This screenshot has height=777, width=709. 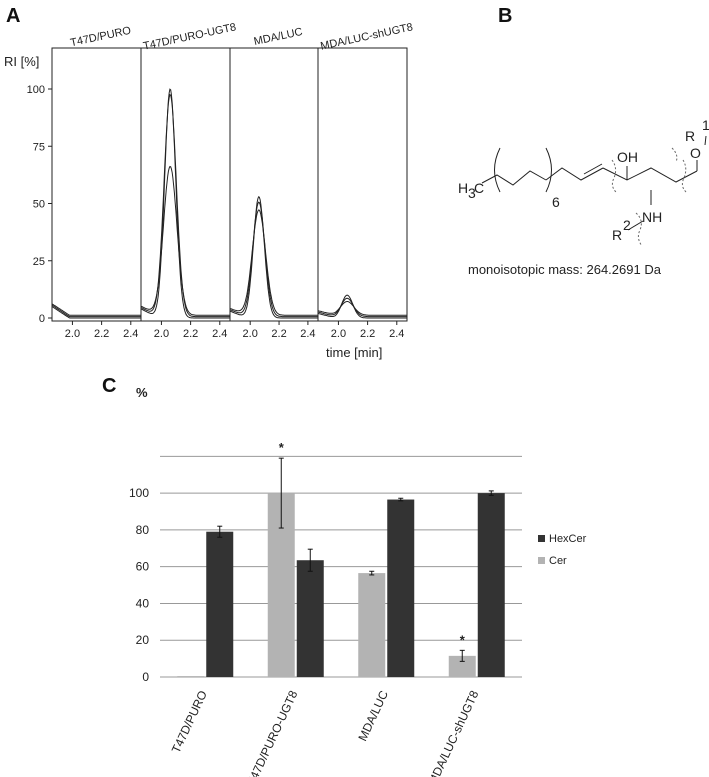 What do you see at coordinates (652, 217) in the screenshot?
I see `nh-label: NH` at bounding box center [652, 217].